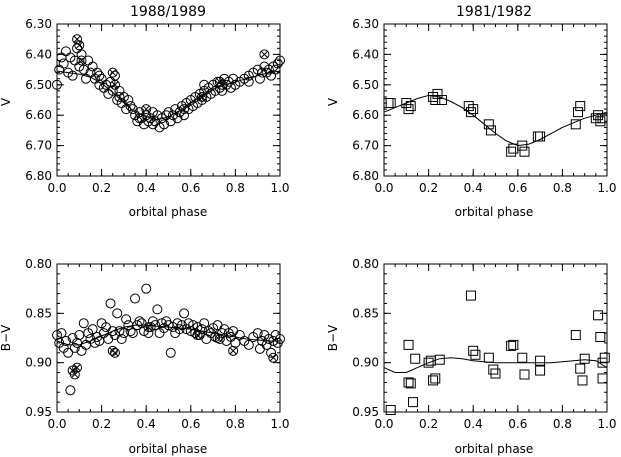  What do you see at coordinates (365, 176) in the screenshot?
I see `y-tick-label: 6.80` at bounding box center [365, 176].